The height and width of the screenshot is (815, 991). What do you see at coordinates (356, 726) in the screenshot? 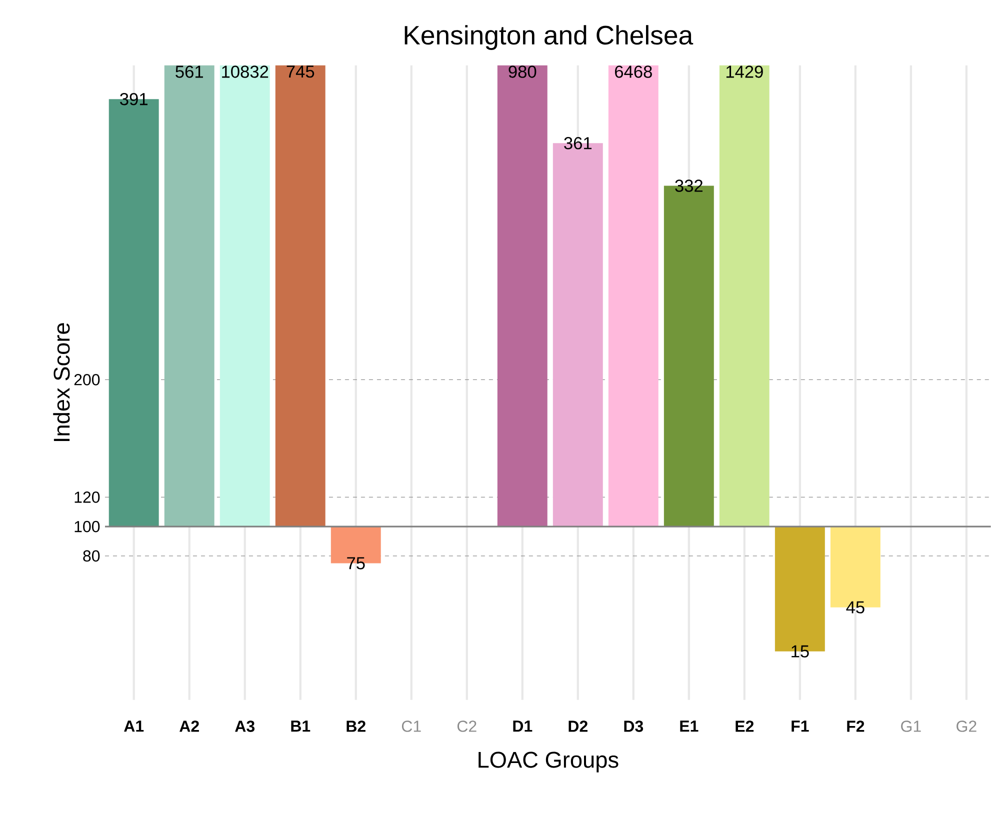
I see `x-tick-label: B2` at bounding box center [356, 726].